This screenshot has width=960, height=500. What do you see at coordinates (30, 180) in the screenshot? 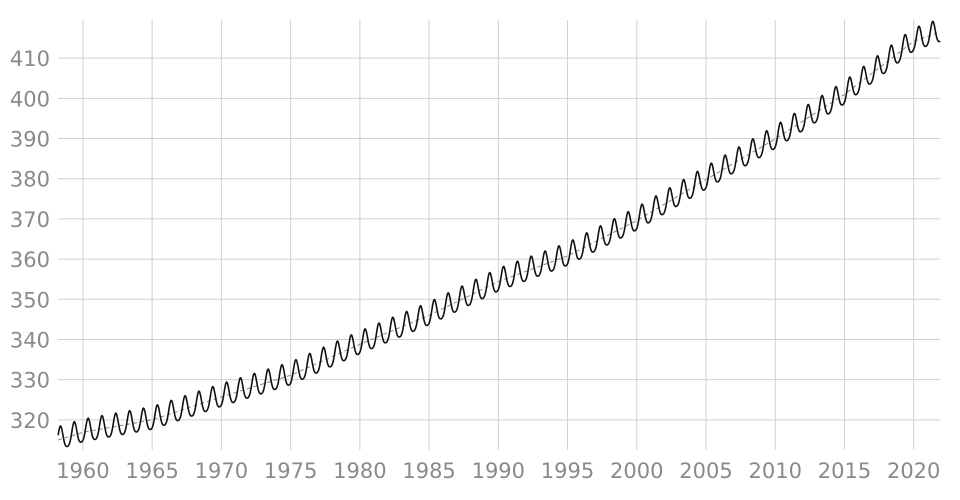
I see `y-tick-label: 380` at bounding box center [30, 180].